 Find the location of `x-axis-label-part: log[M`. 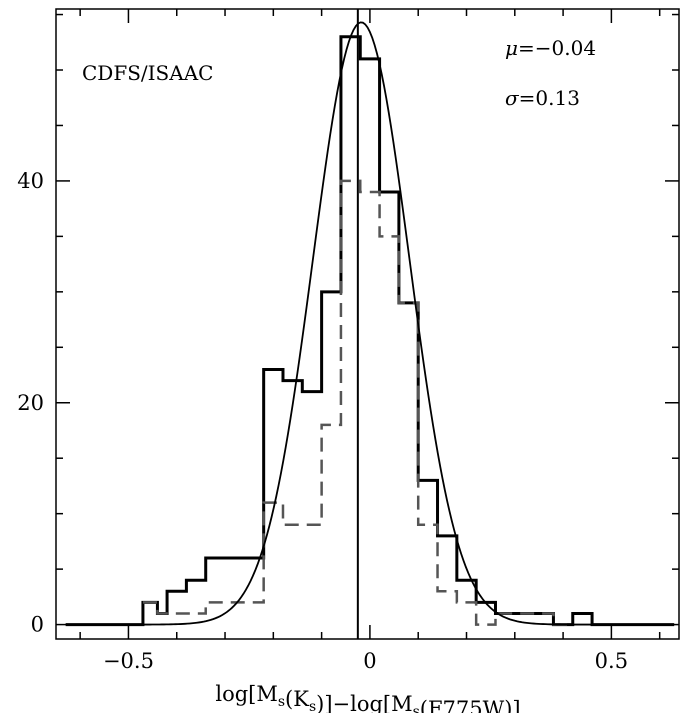

x-axis-label-part: log[M is located at coordinates (246, 694).